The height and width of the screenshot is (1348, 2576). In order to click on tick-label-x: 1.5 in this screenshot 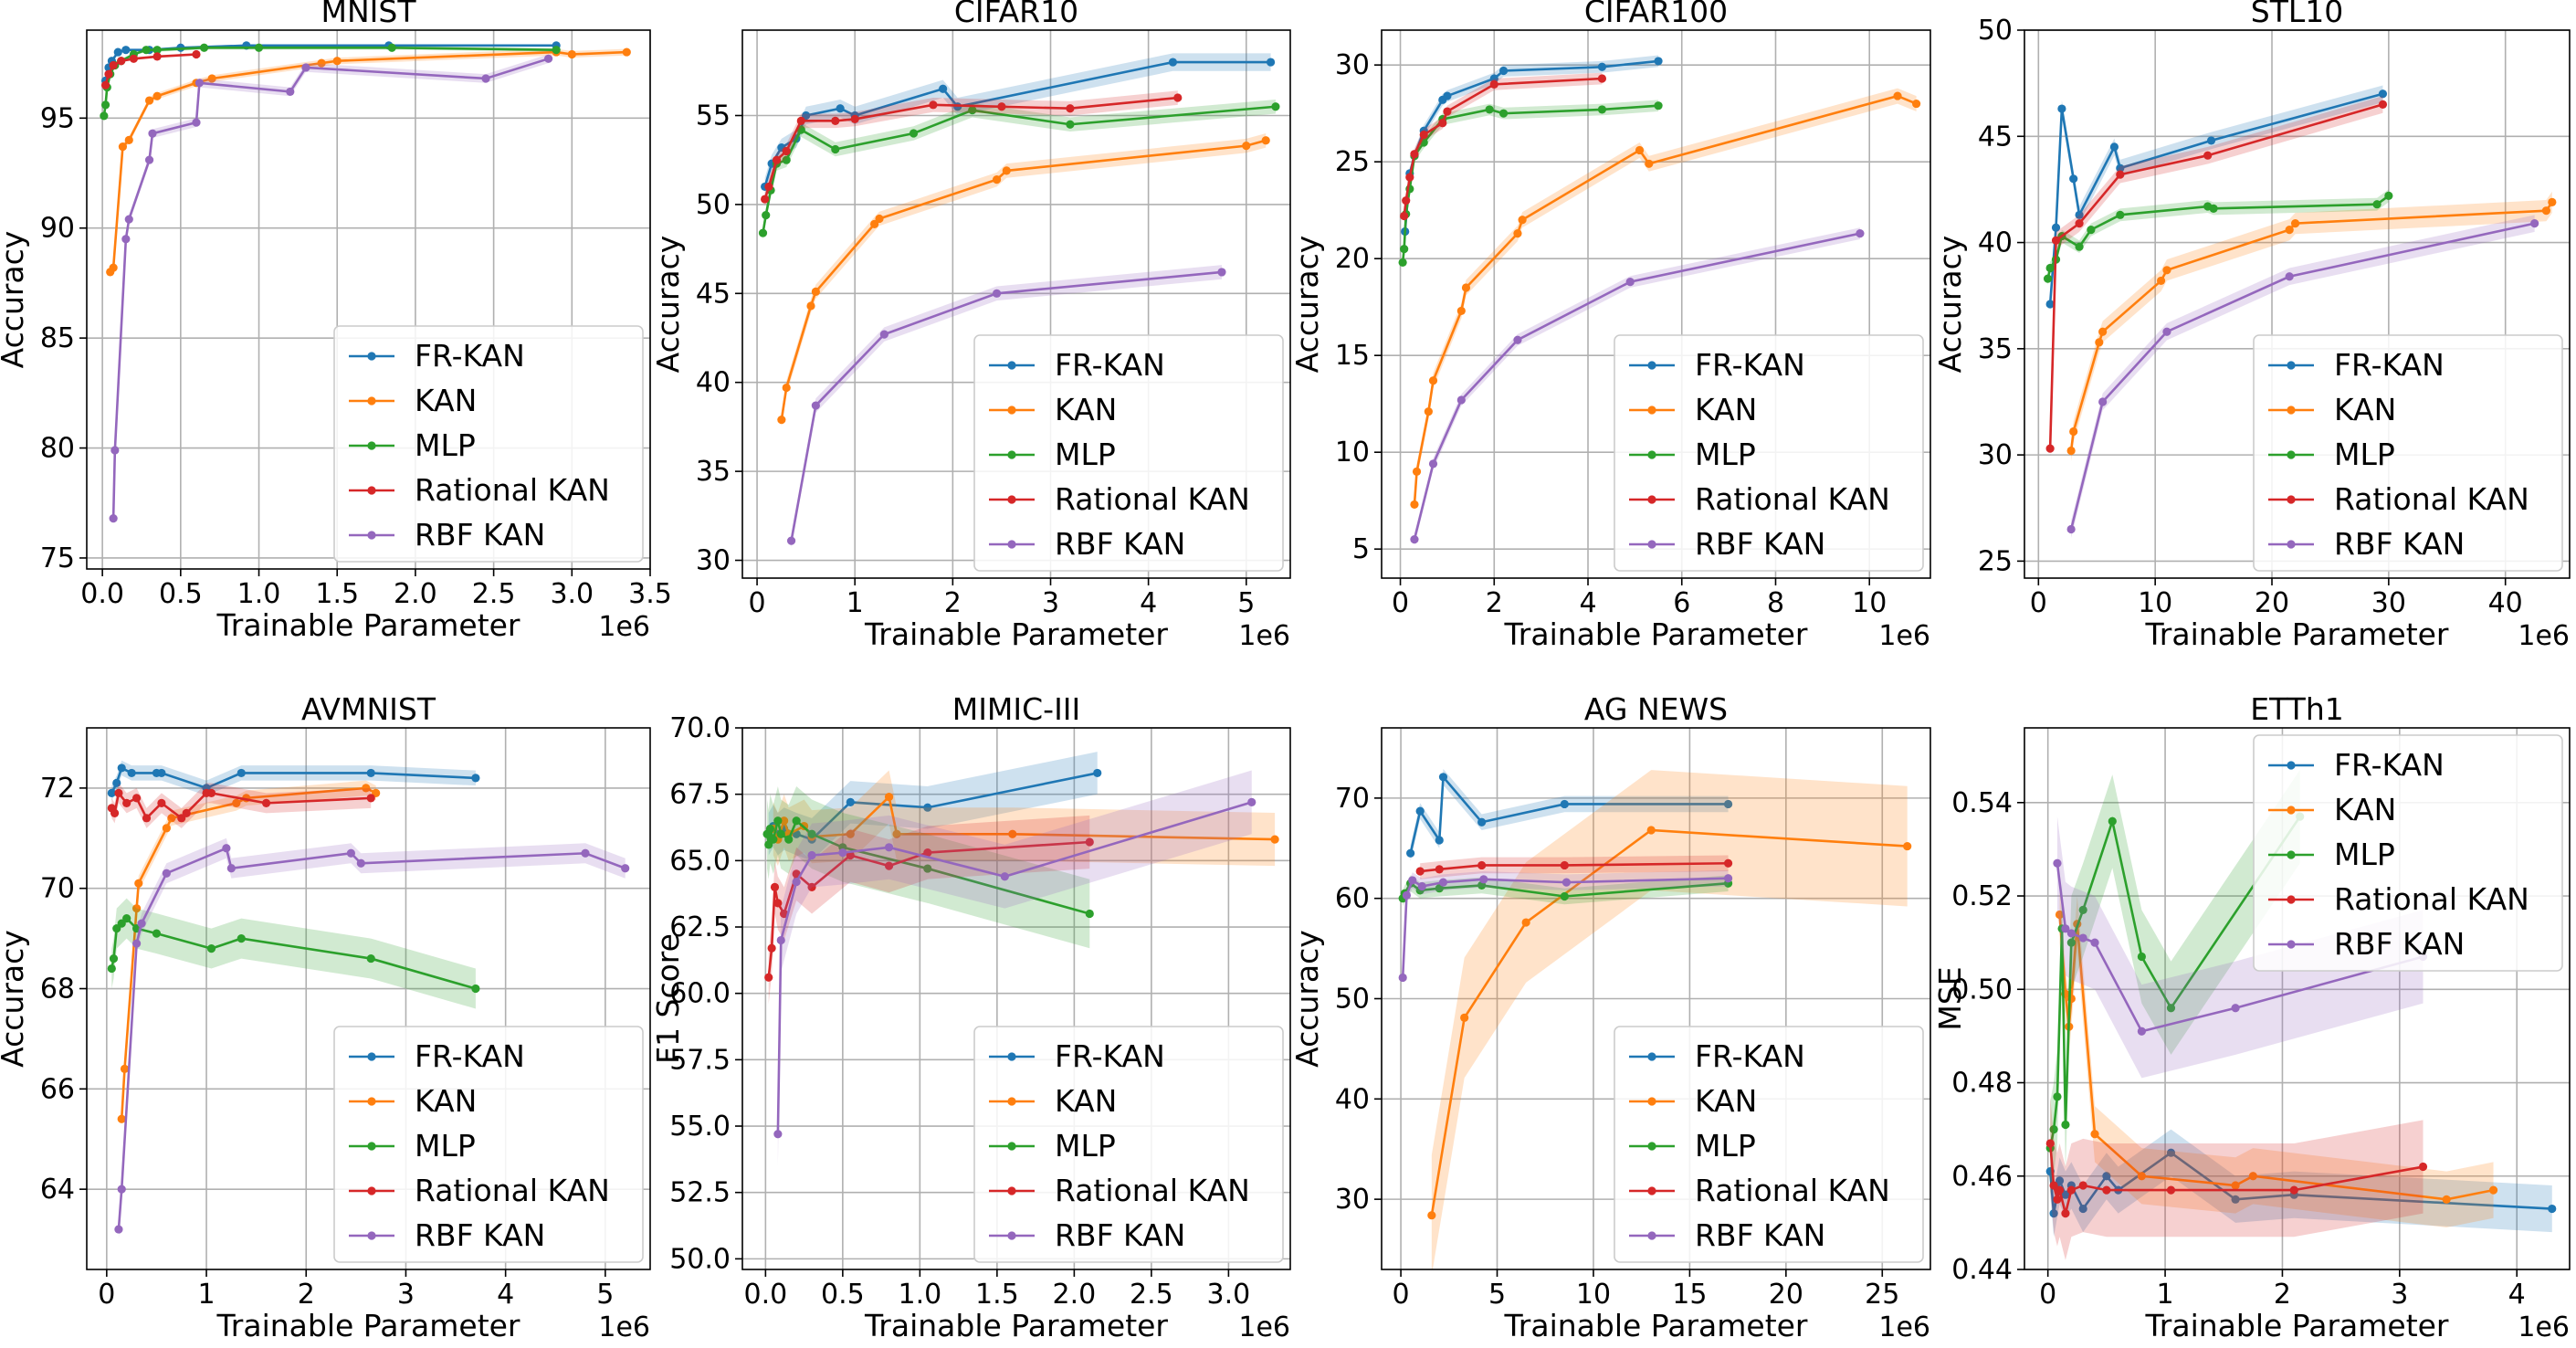, I will do `click(997, 1295)`.